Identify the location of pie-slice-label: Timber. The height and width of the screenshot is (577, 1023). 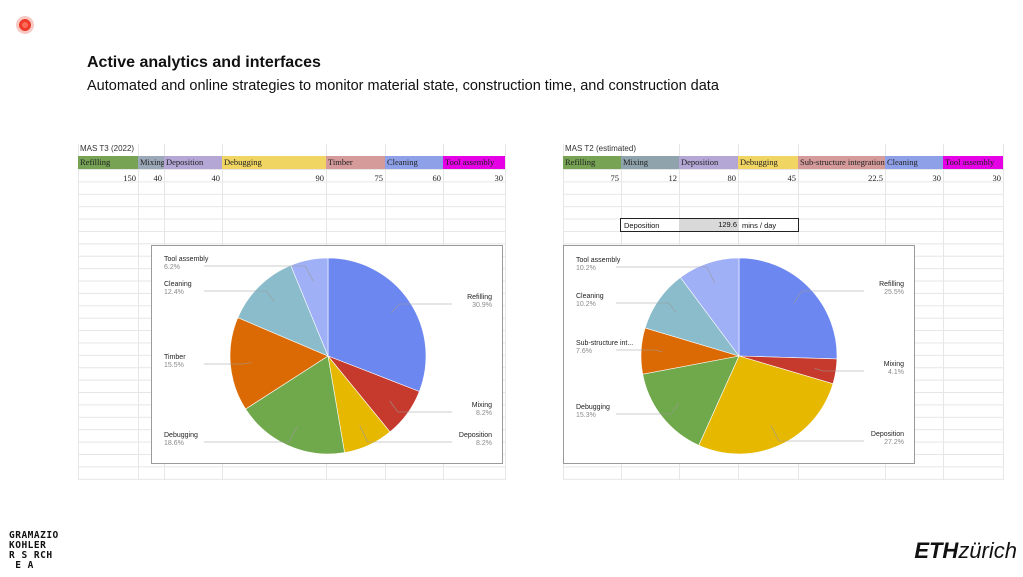
(175, 357).